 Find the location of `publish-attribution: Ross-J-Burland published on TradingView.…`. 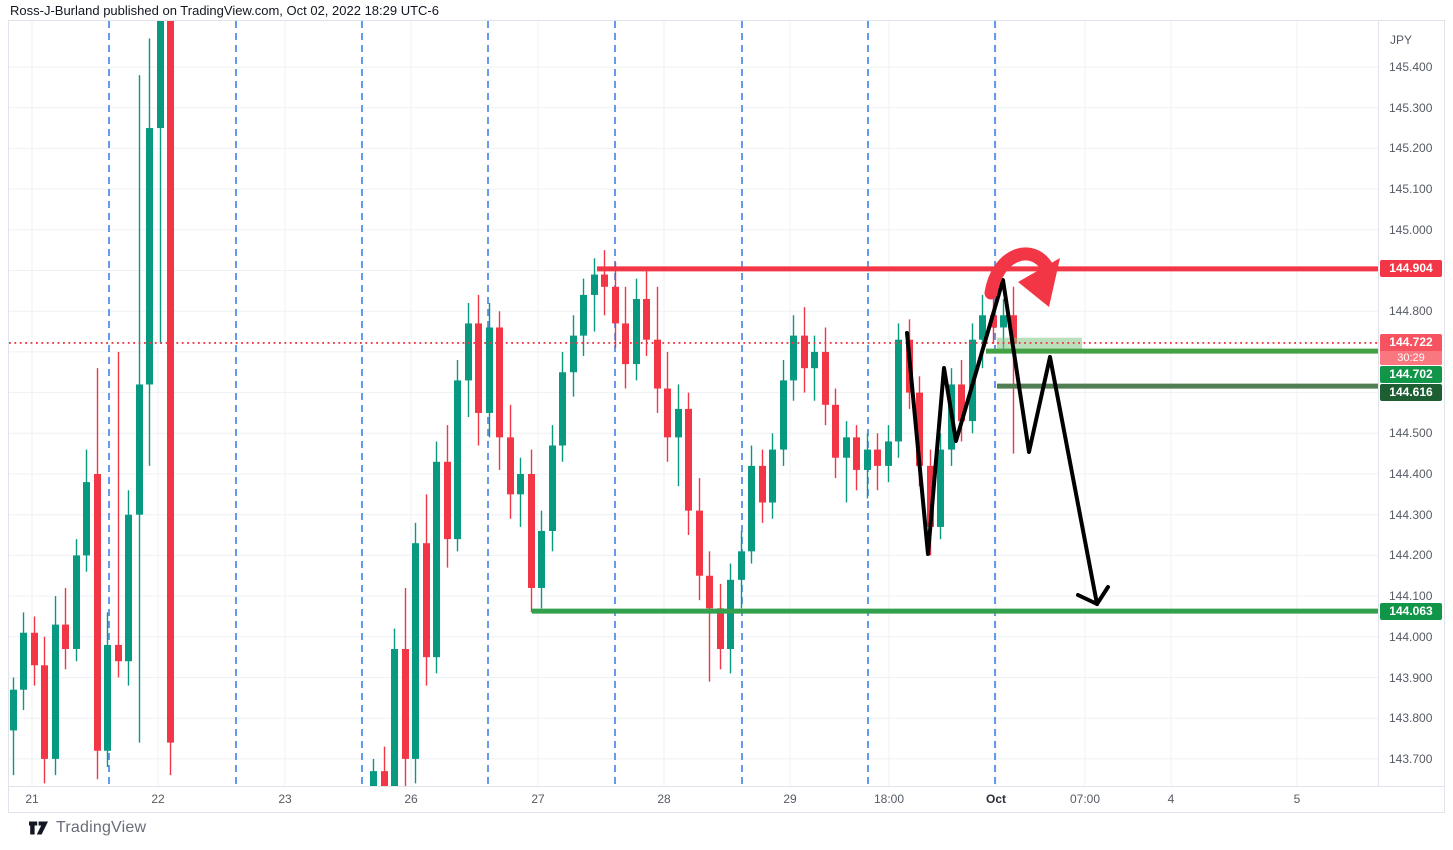

publish-attribution: Ross-J-Burland published on TradingView.… is located at coordinates (224, 10).